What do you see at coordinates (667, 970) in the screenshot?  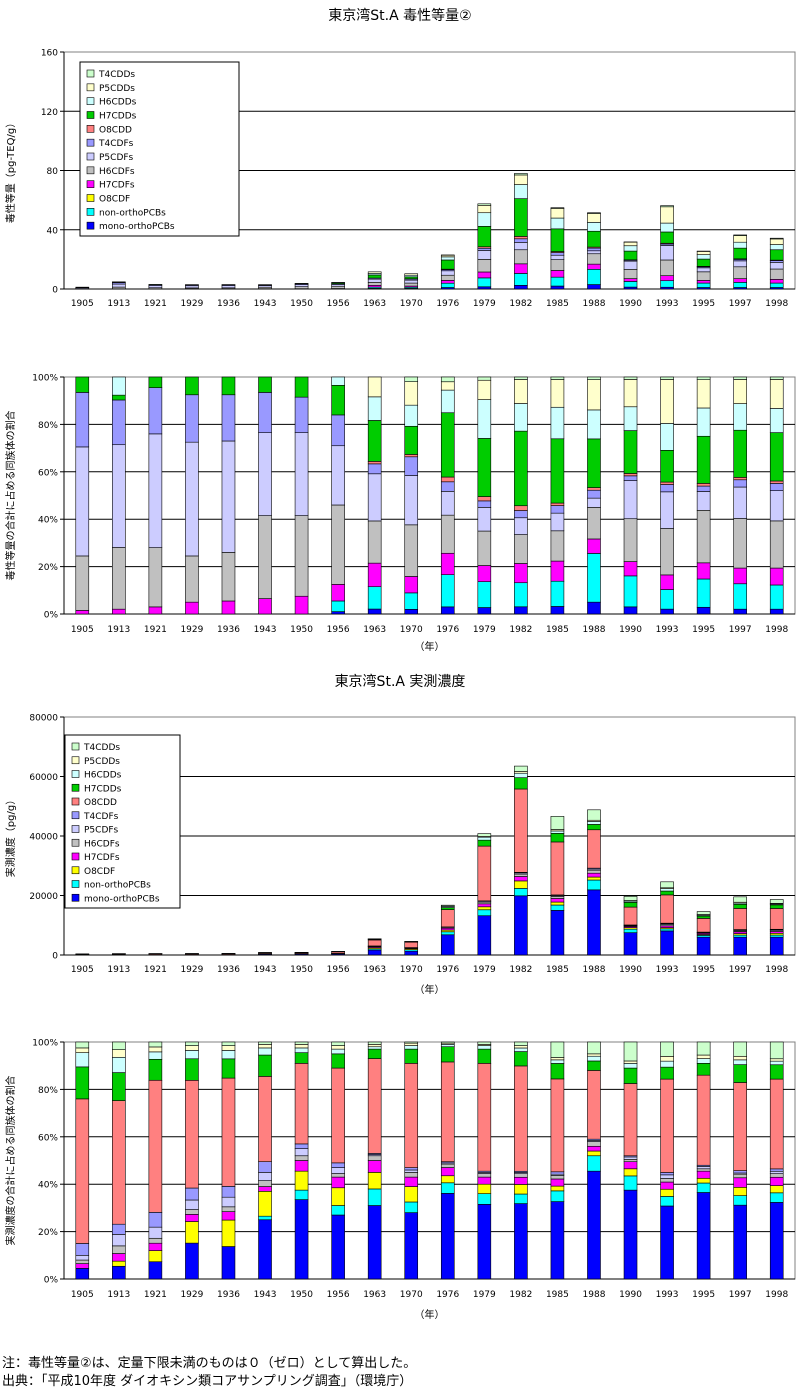 I see `x-tick-label: 1993` at bounding box center [667, 970].